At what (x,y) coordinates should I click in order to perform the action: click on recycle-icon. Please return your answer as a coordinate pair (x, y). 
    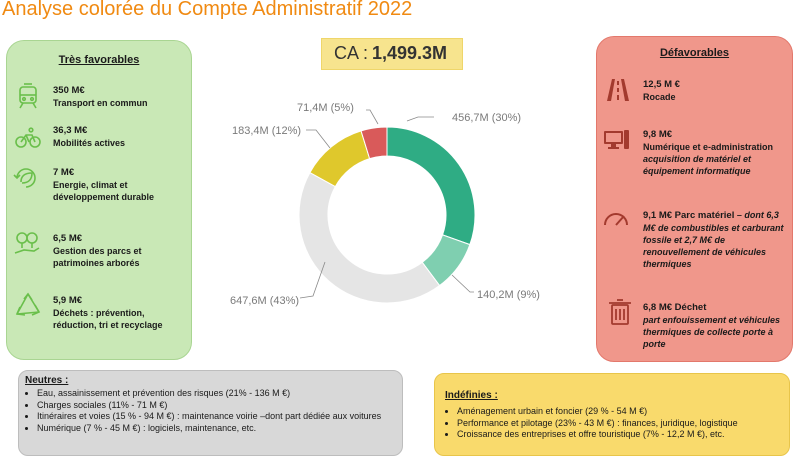
    Looking at the image, I should click on (28, 304).